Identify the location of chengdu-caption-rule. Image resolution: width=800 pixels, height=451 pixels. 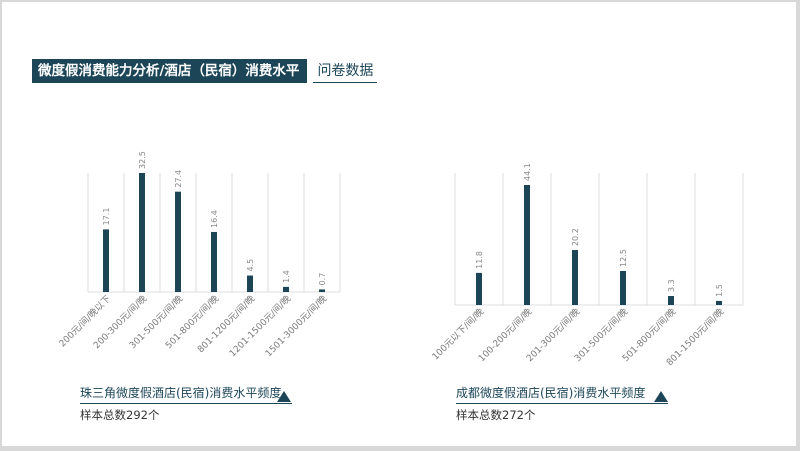
(562, 403).